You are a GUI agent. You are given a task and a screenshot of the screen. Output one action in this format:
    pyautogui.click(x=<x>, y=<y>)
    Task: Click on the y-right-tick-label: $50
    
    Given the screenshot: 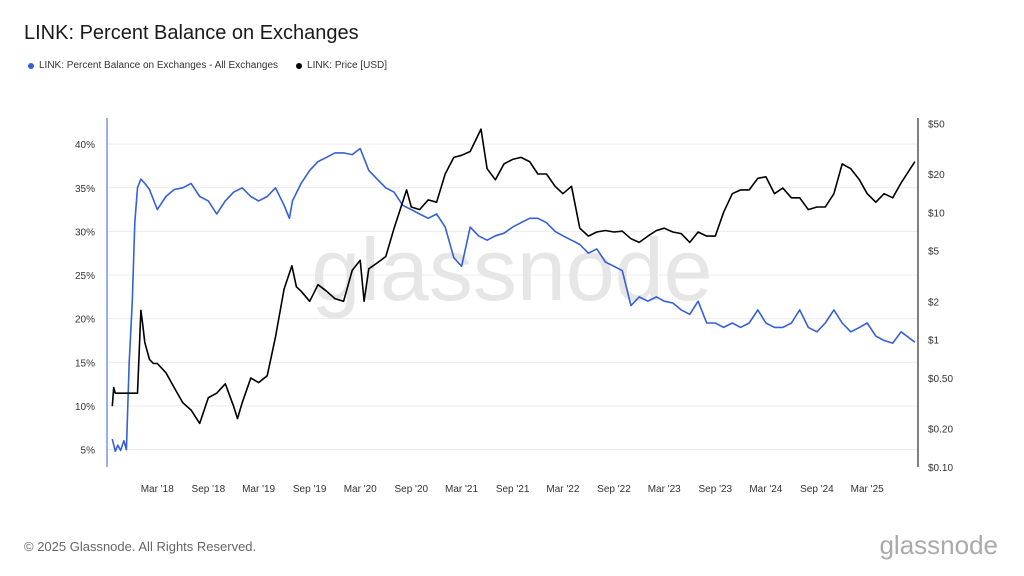 What is the action you would take?
    pyautogui.click(x=936, y=124)
    